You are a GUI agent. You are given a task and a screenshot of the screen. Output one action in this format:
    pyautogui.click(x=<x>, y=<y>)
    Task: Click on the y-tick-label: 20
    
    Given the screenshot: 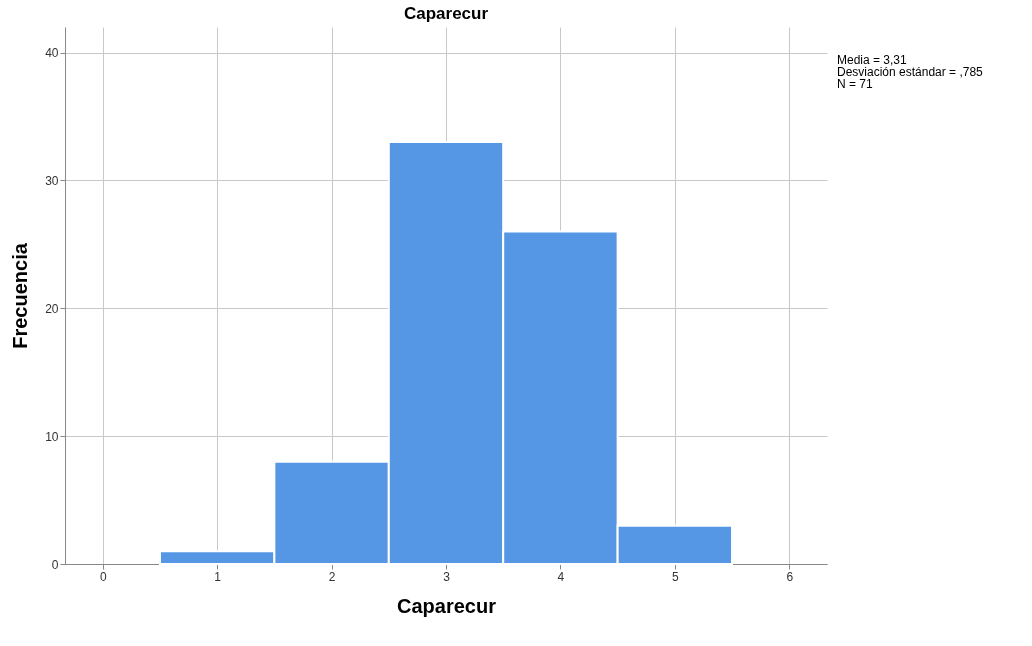 What is the action you would take?
    pyautogui.click(x=52, y=308)
    